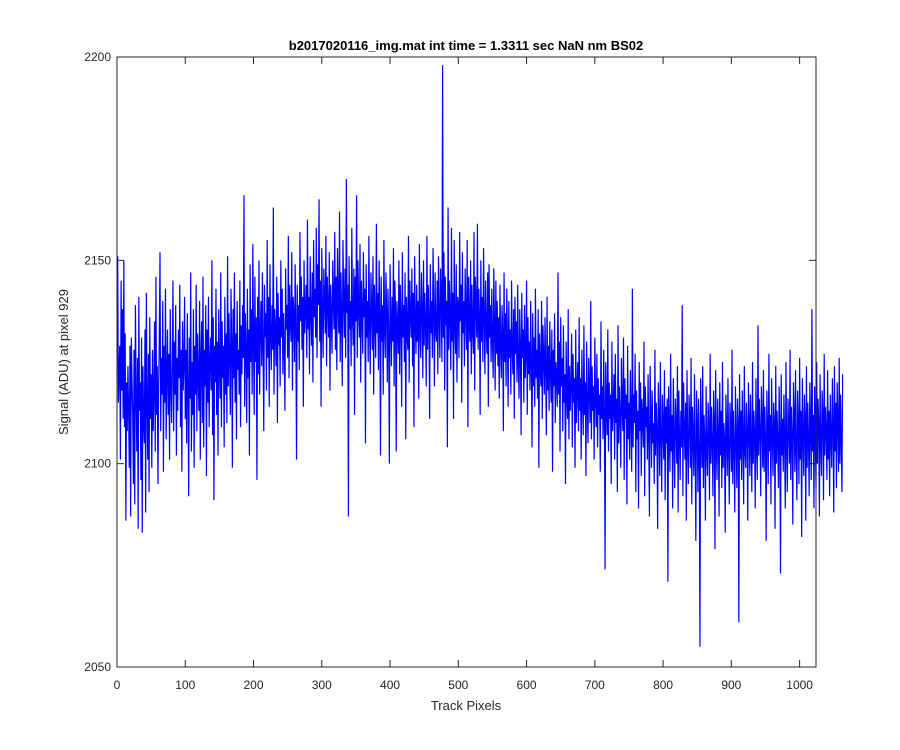  I want to click on x-tick-label: 300, so click(322, 685).